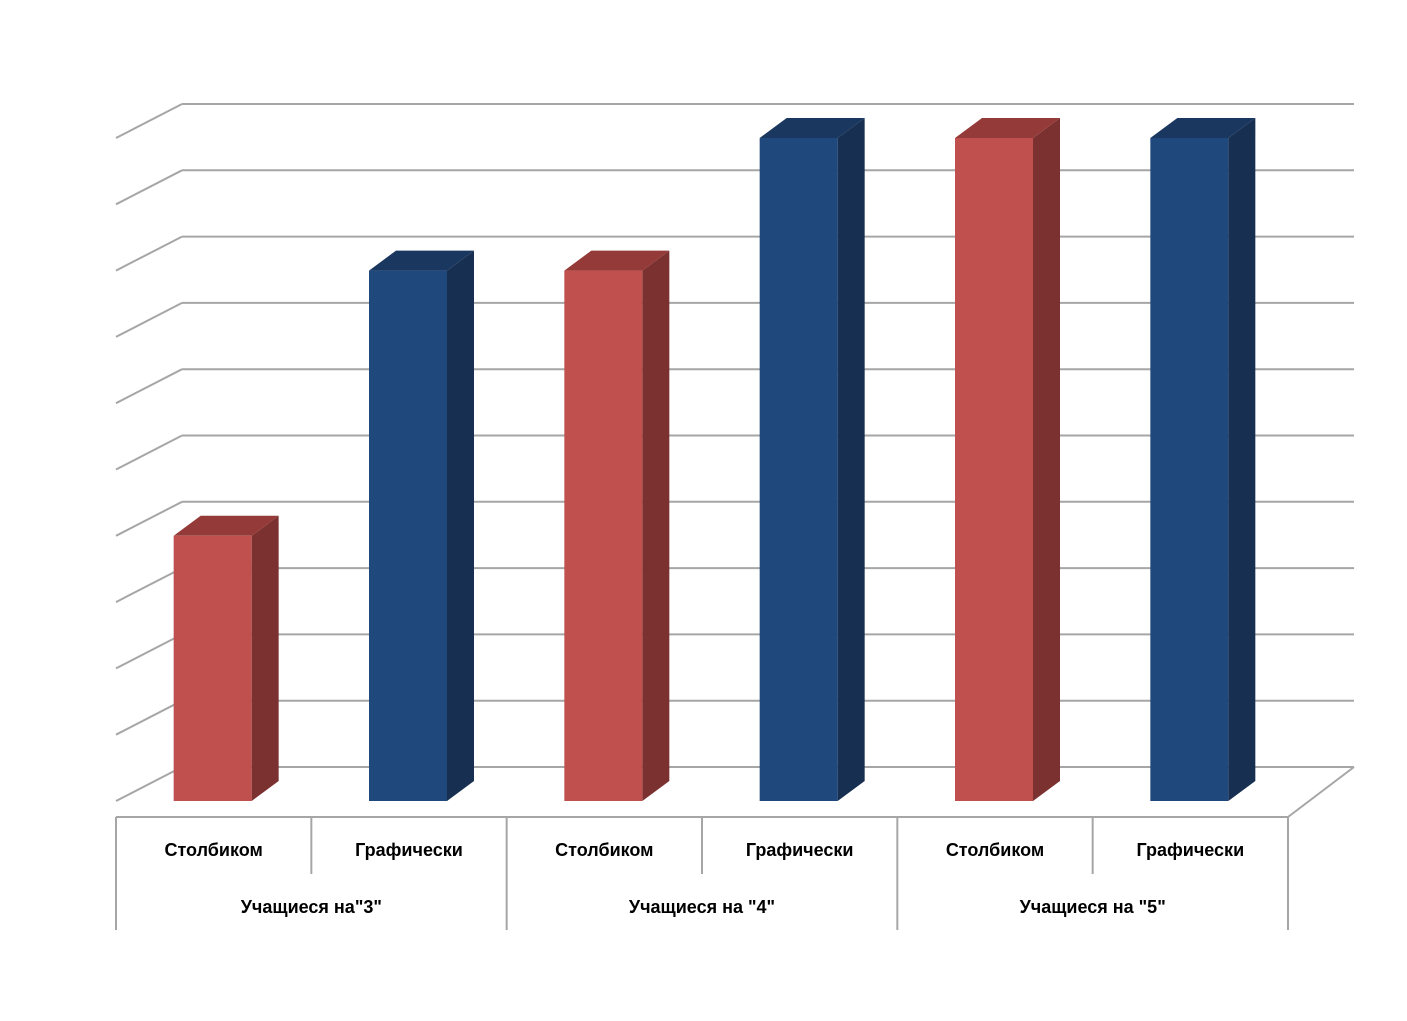  Describe the element at coordinates (311, 907) in the screenshot. I see `group-category-label: Учащиеся на"3"` at that location.